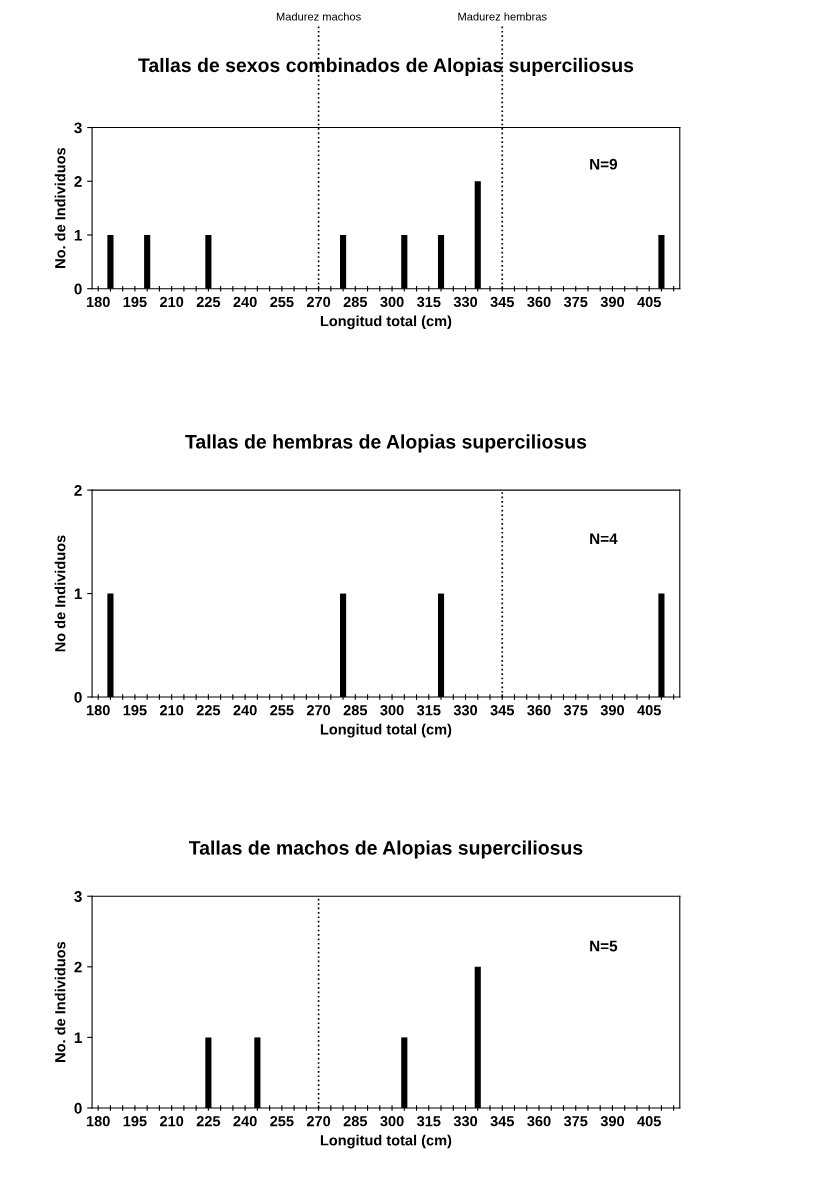  I want to click on ref-line-label: Madurez hembras, so click(502, 16).